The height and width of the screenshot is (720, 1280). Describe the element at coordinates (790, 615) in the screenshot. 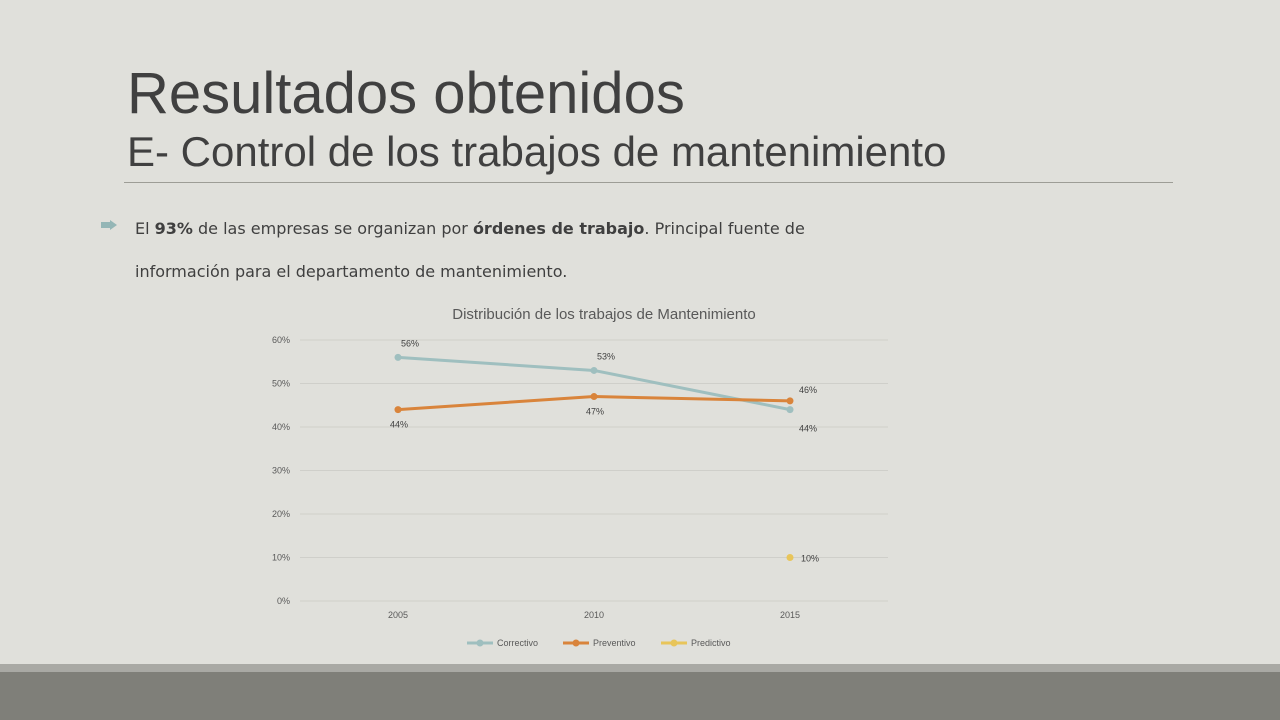

I see `x-tick-label: 2015` at that location.